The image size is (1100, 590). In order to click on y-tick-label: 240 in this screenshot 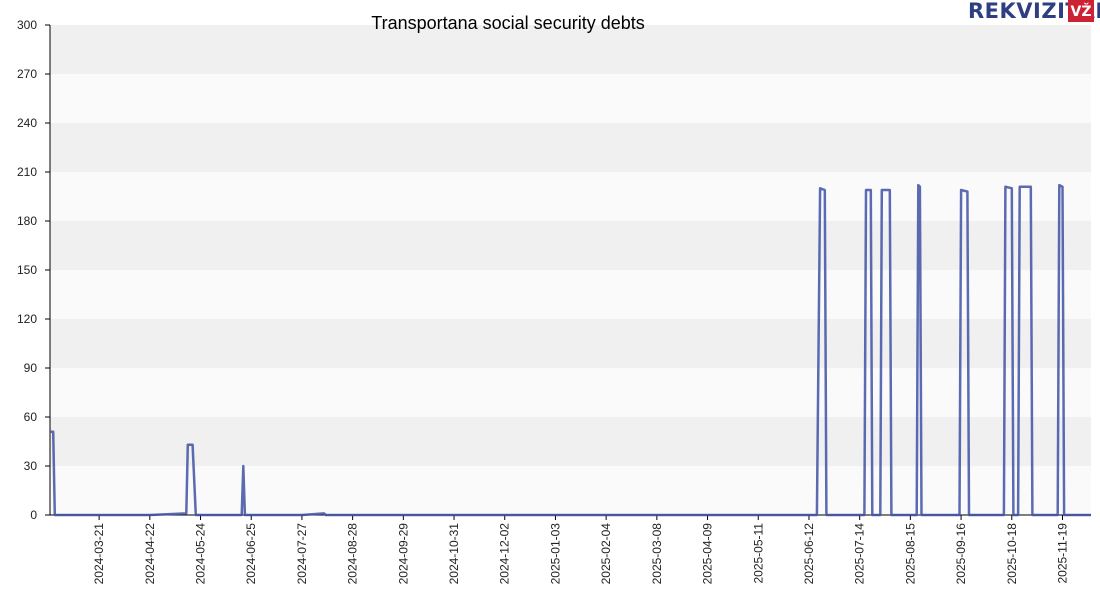, I will do `click(27, 123)`.